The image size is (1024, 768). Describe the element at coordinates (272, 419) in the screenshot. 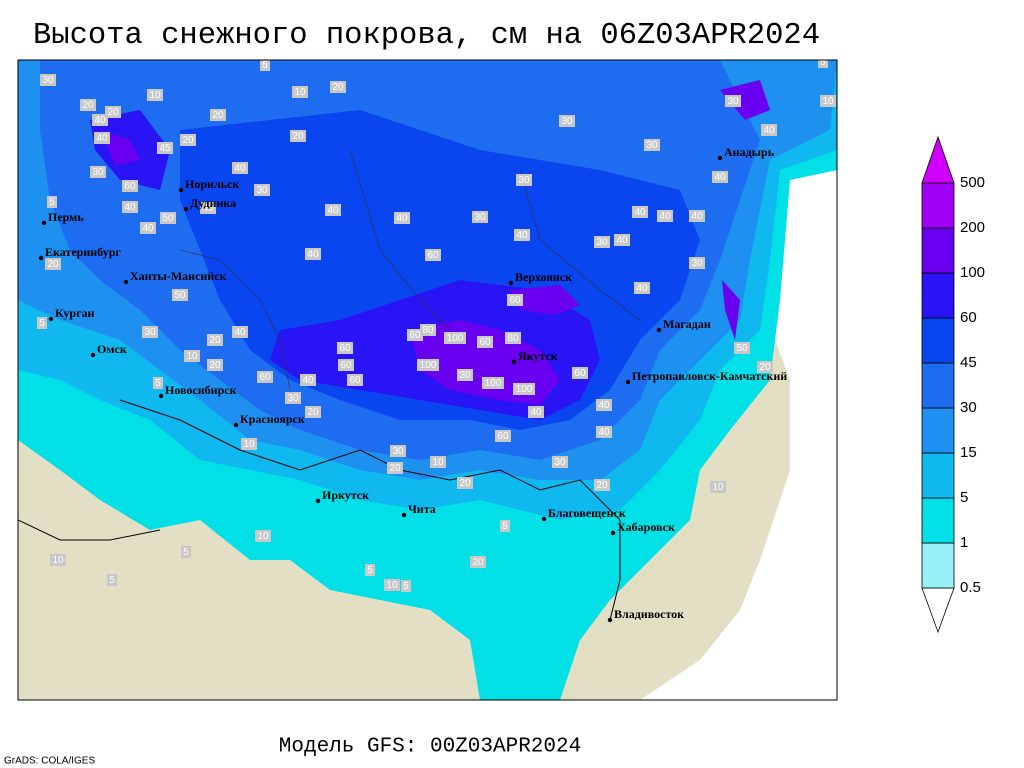

I see `city-label: Красноярск` at that location.